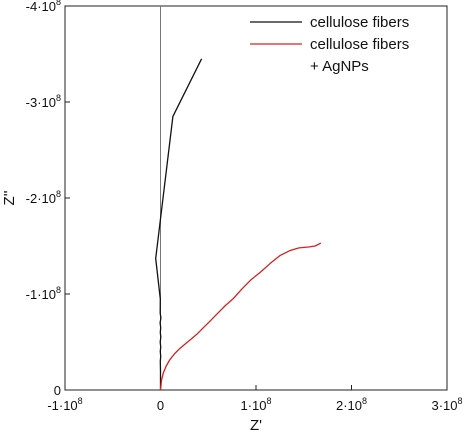 Image resolution: width=474 pixels, height=434 pixels. What do you see at coordinates (43, 293) in the screenshot?
I see `y-tick-label: -1·10⁸` at bounding box center [43, 293].